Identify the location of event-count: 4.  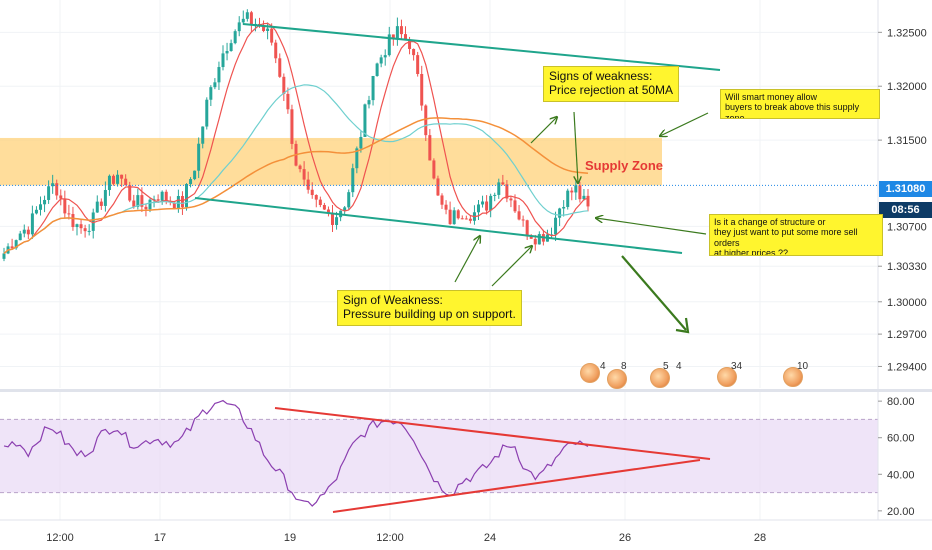
(679, 366).